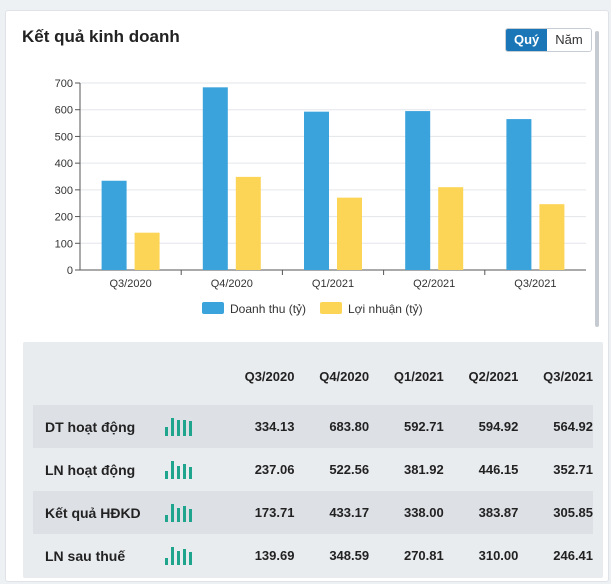  I want to click on x-tick-label: Q2/2021, so click(434, 284).